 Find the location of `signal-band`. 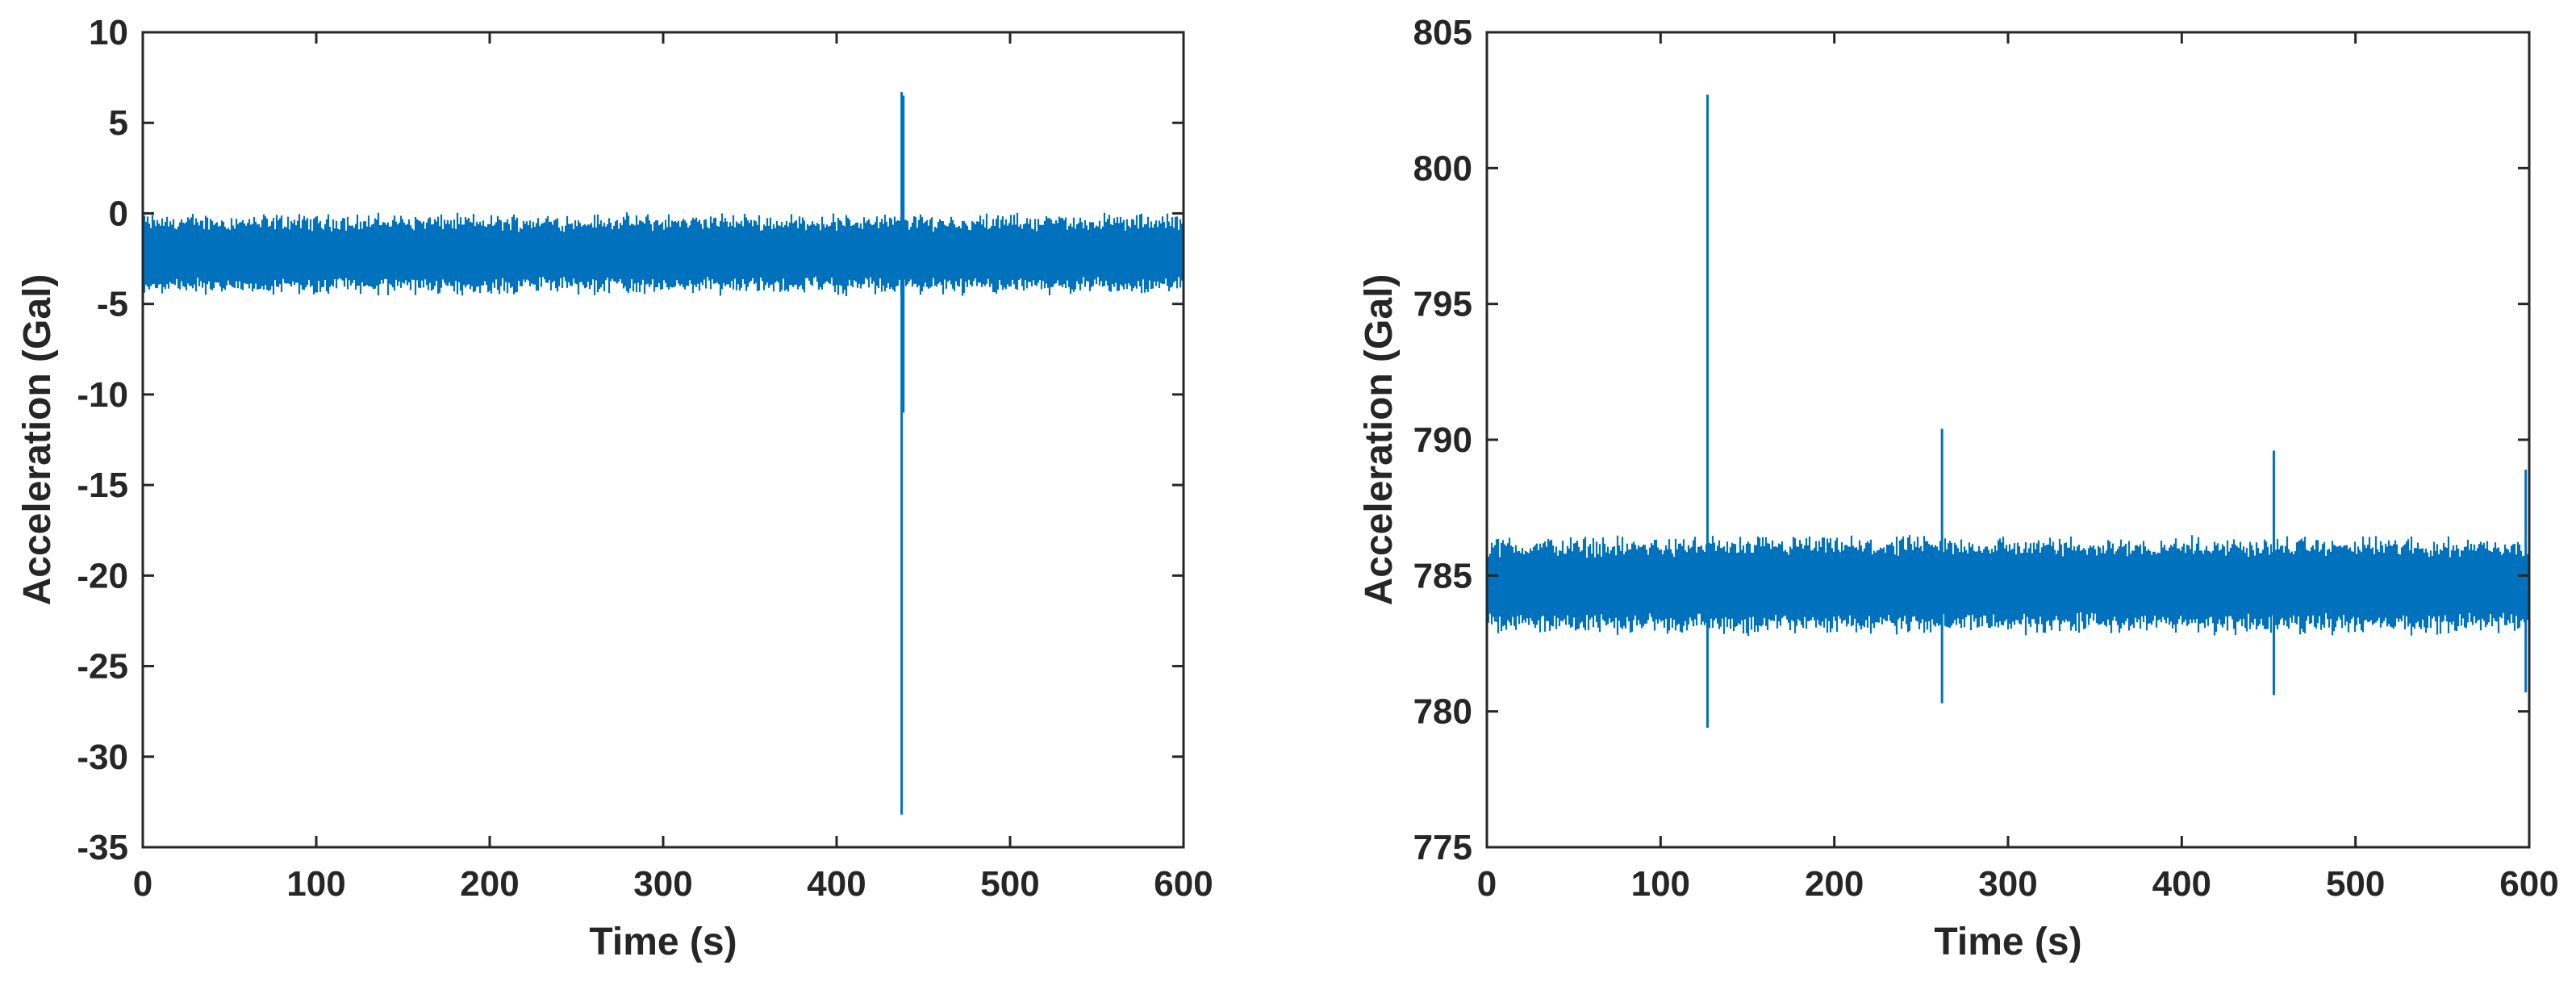

signal-band is located at coordinates (663, 254).